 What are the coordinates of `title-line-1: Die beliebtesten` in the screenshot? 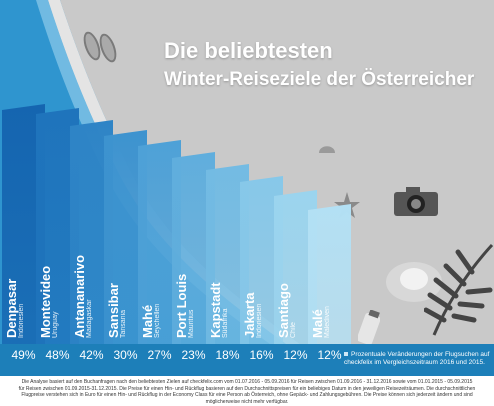 It's located at (248, 50).